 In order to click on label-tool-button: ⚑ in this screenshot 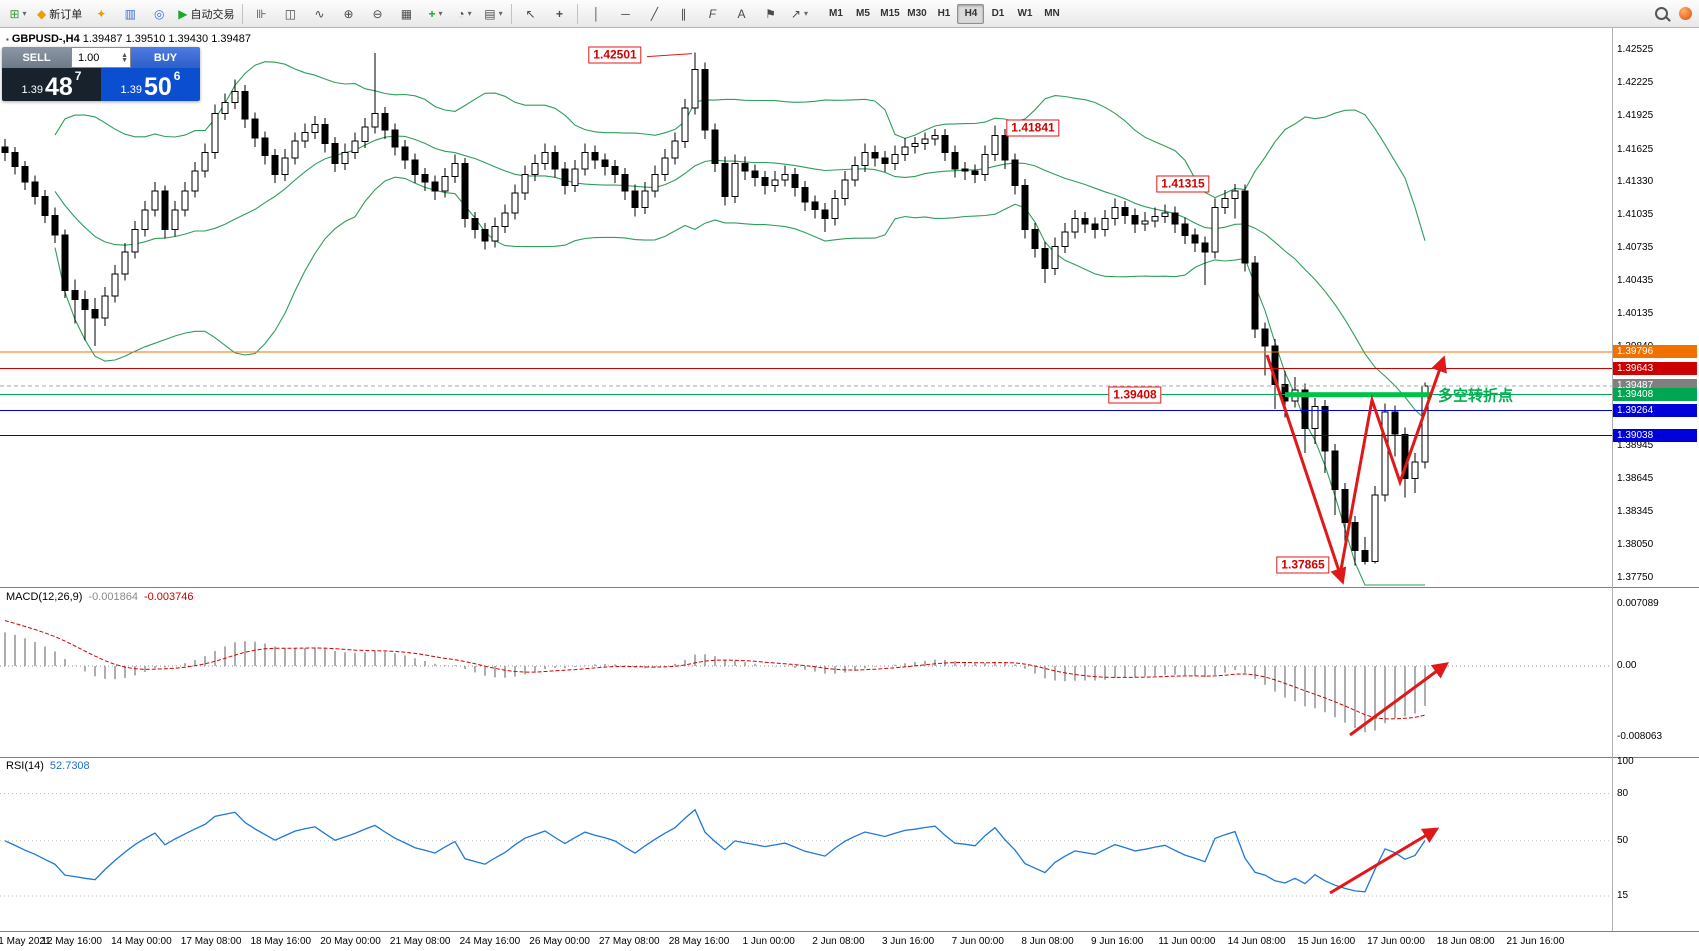, I will do `click(770, 14)`.